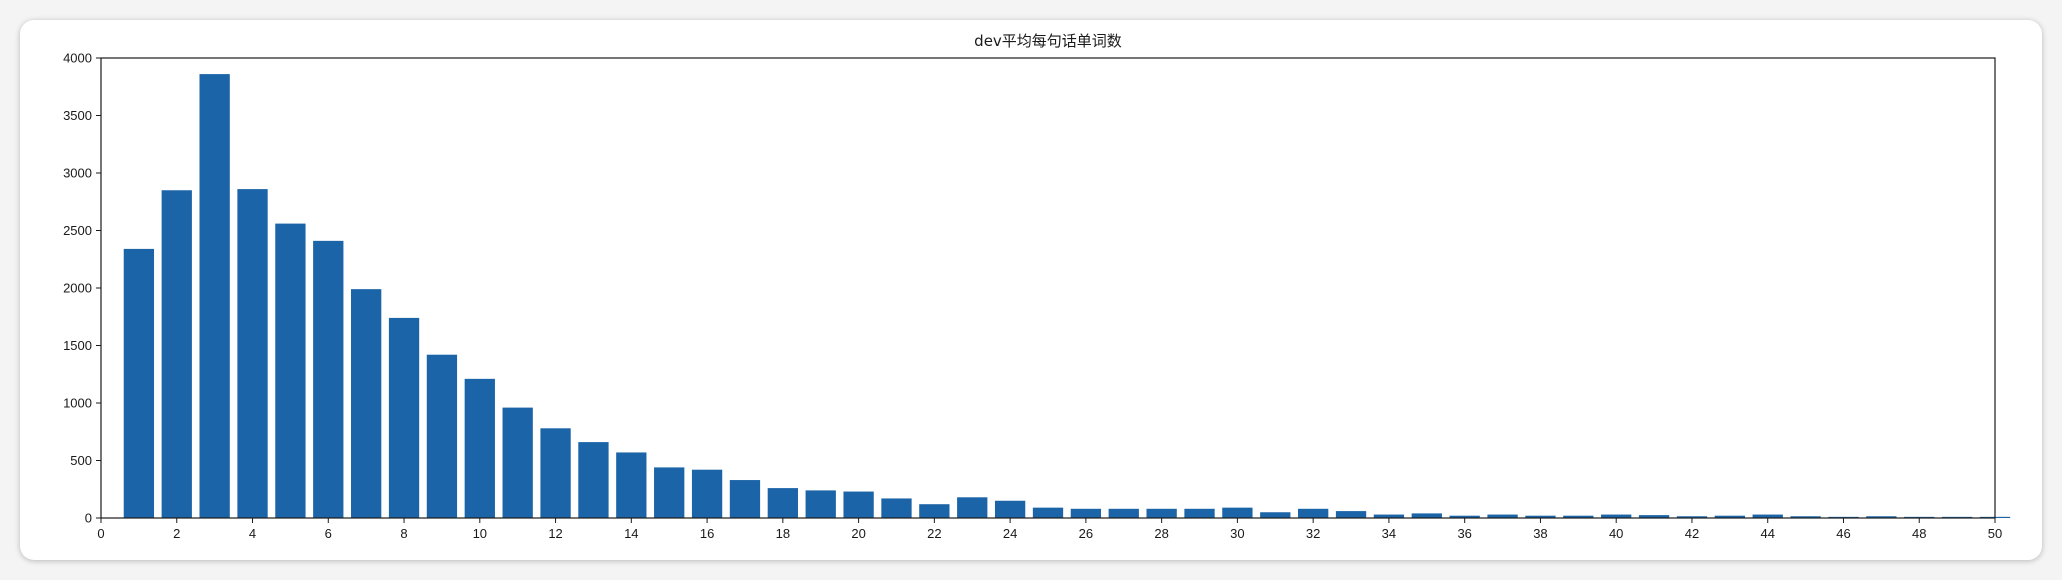 The height and width of the screenshot is (580, 2062). I want to click on x-tick-label: 32, so click(1313, 533).